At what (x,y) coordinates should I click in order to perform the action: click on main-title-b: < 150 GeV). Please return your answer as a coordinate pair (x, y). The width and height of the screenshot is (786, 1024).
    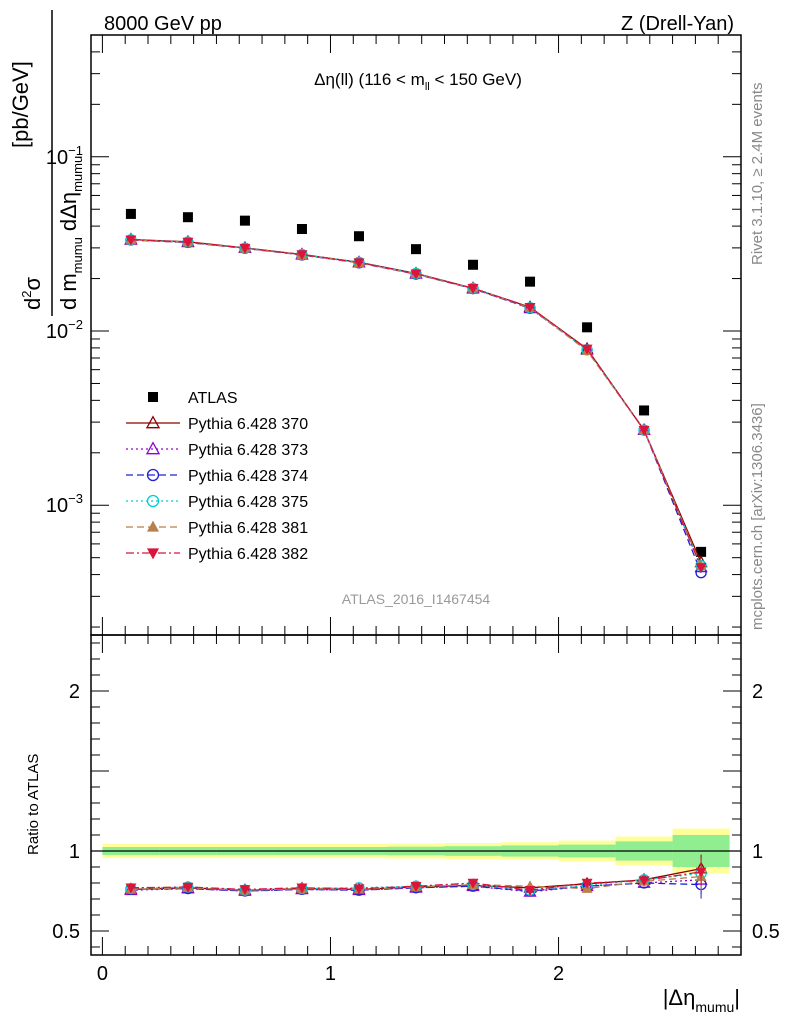
    Looking at the image, I should click on (476, 79).